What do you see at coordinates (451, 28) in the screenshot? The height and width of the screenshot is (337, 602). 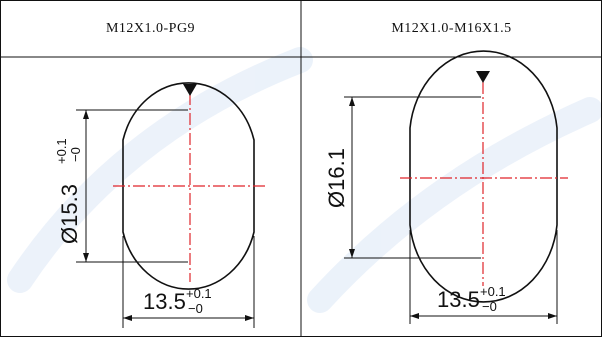 I see `column-header-m16: M12X1.0-M16X1.5` at bounding box center [451, 28].